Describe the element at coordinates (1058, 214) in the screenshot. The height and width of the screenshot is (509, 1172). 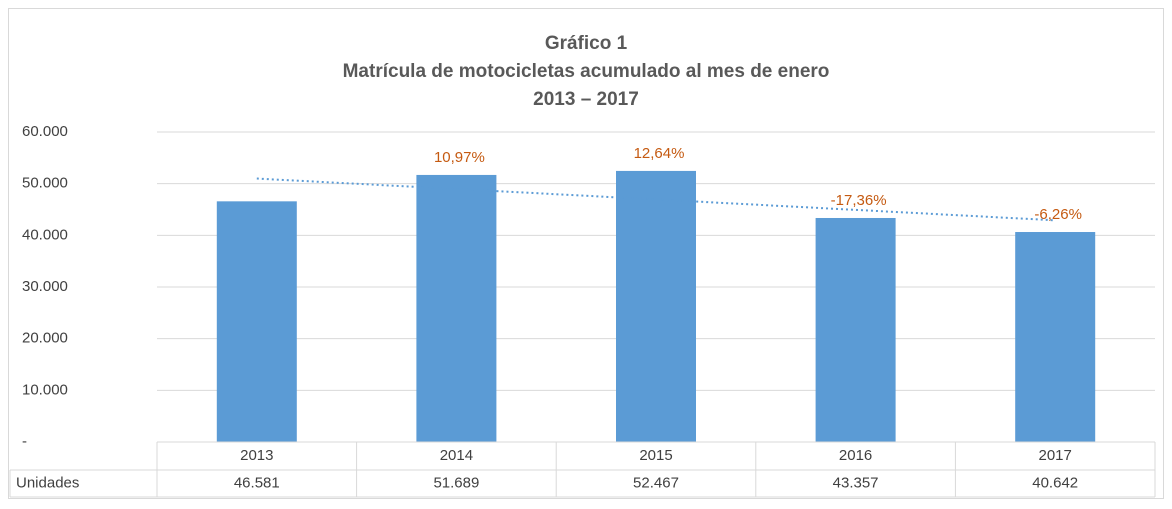
I see `annotation: -6,26%` at that location.